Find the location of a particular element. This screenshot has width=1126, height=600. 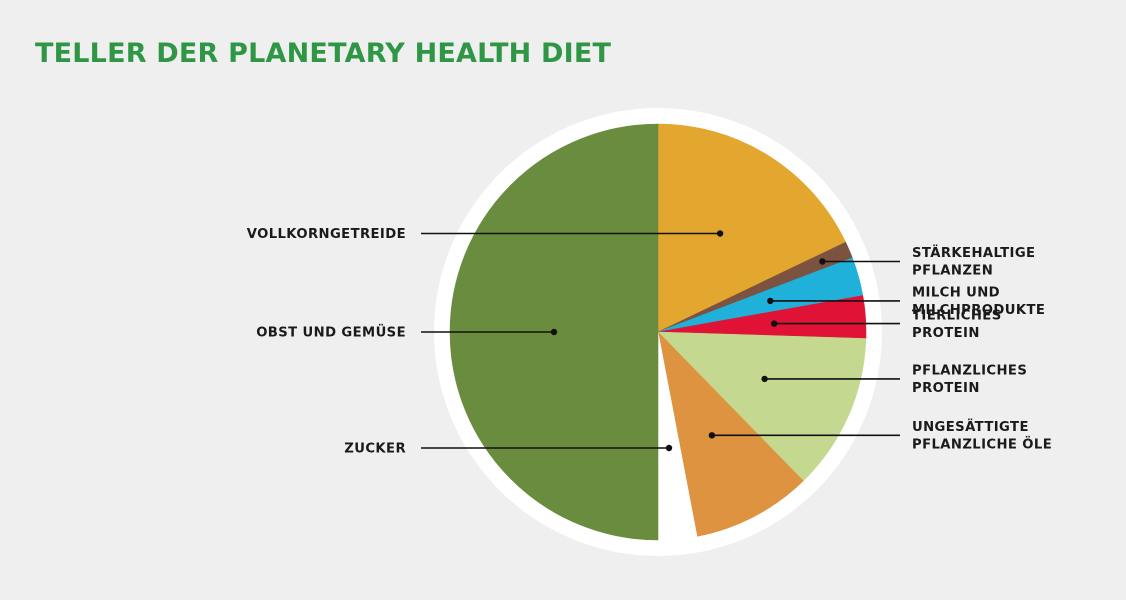

leader-dot-ungesaettigte-pflanzliche-oele is located at coordinates (712, 435).